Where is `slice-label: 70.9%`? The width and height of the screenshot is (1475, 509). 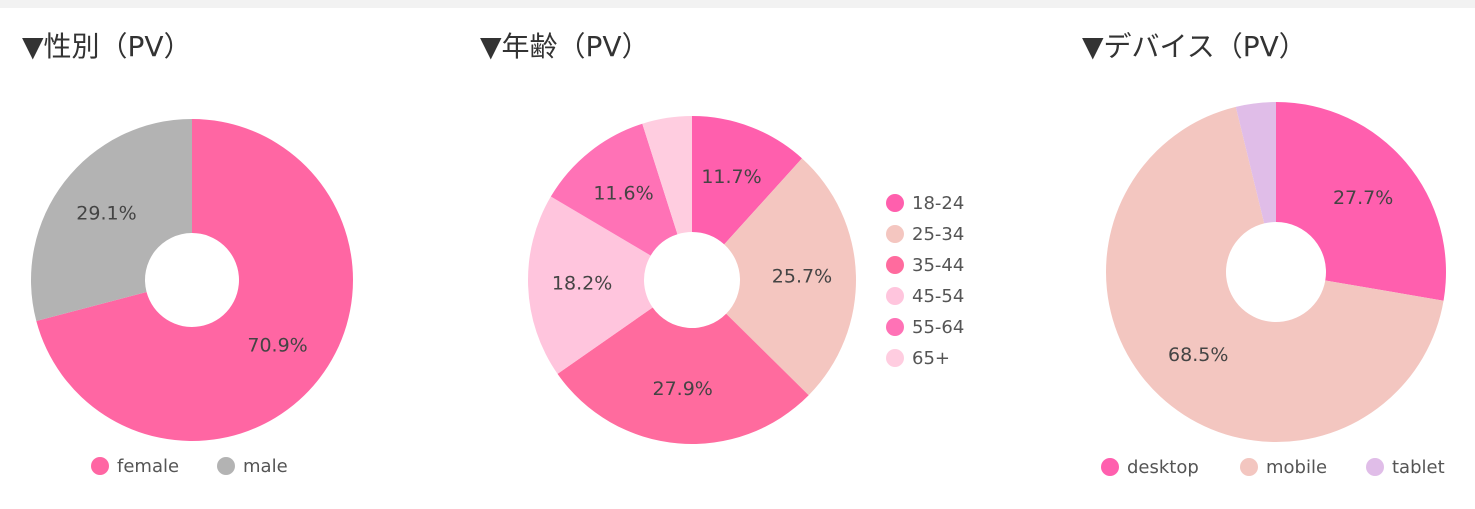 slice-label: 70.9% is located at coordinates (277, 345).